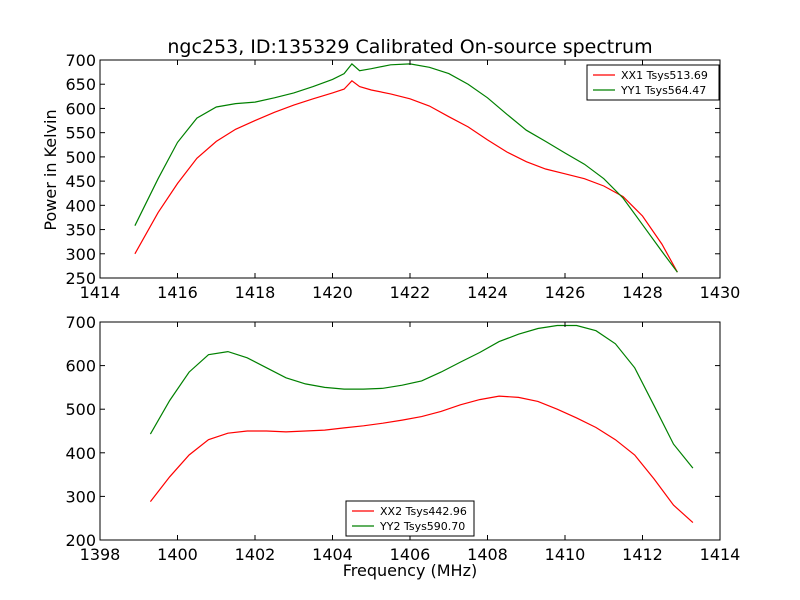 This screenshot has height=600, width=800. Describe the element at coordinates (565, 292) in the screenshot. I see `x-tick-label: 1426` at that location.